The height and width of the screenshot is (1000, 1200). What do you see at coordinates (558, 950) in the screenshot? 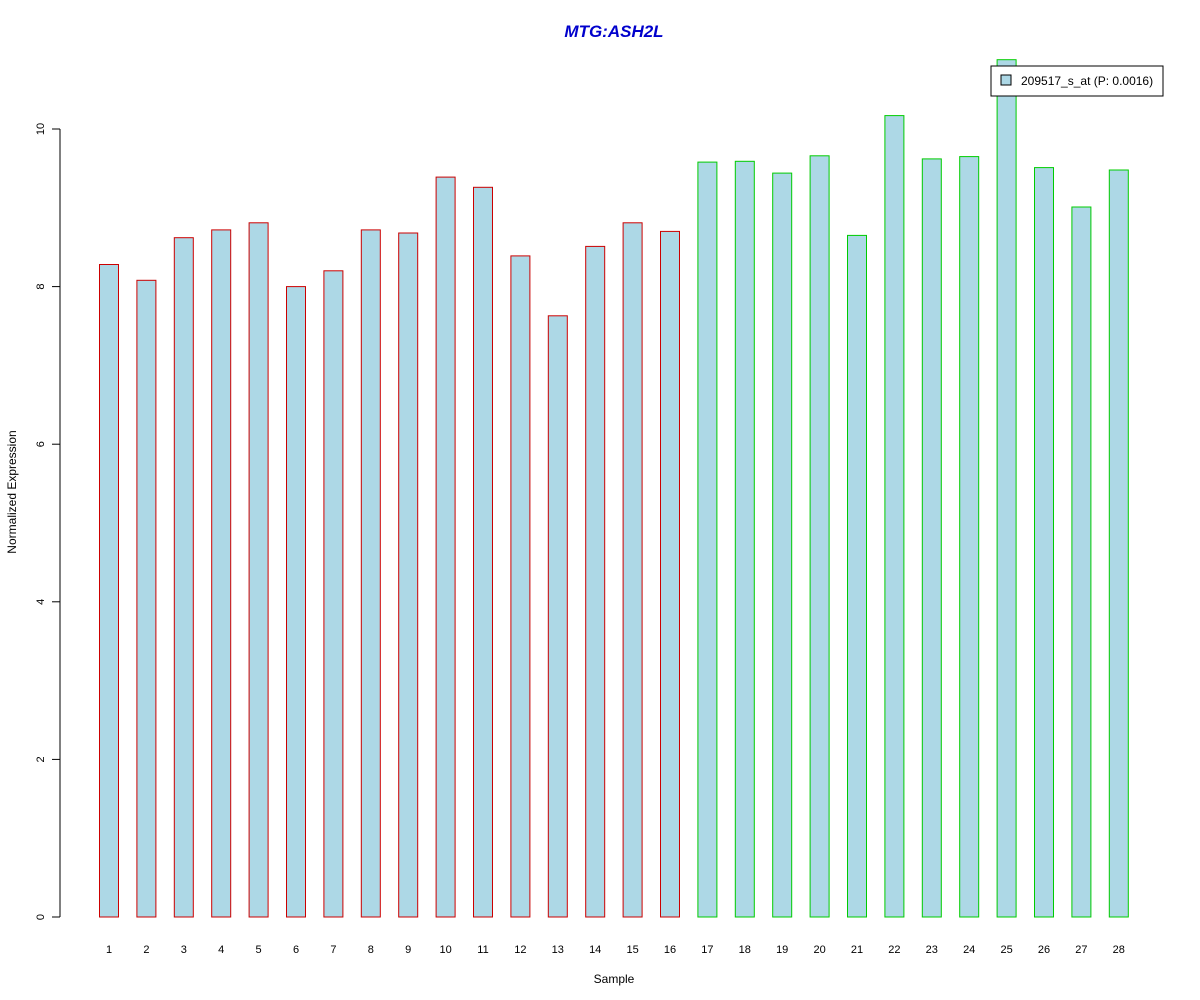
I see `x-tick-label: 13` at bounding box center [558, 950].